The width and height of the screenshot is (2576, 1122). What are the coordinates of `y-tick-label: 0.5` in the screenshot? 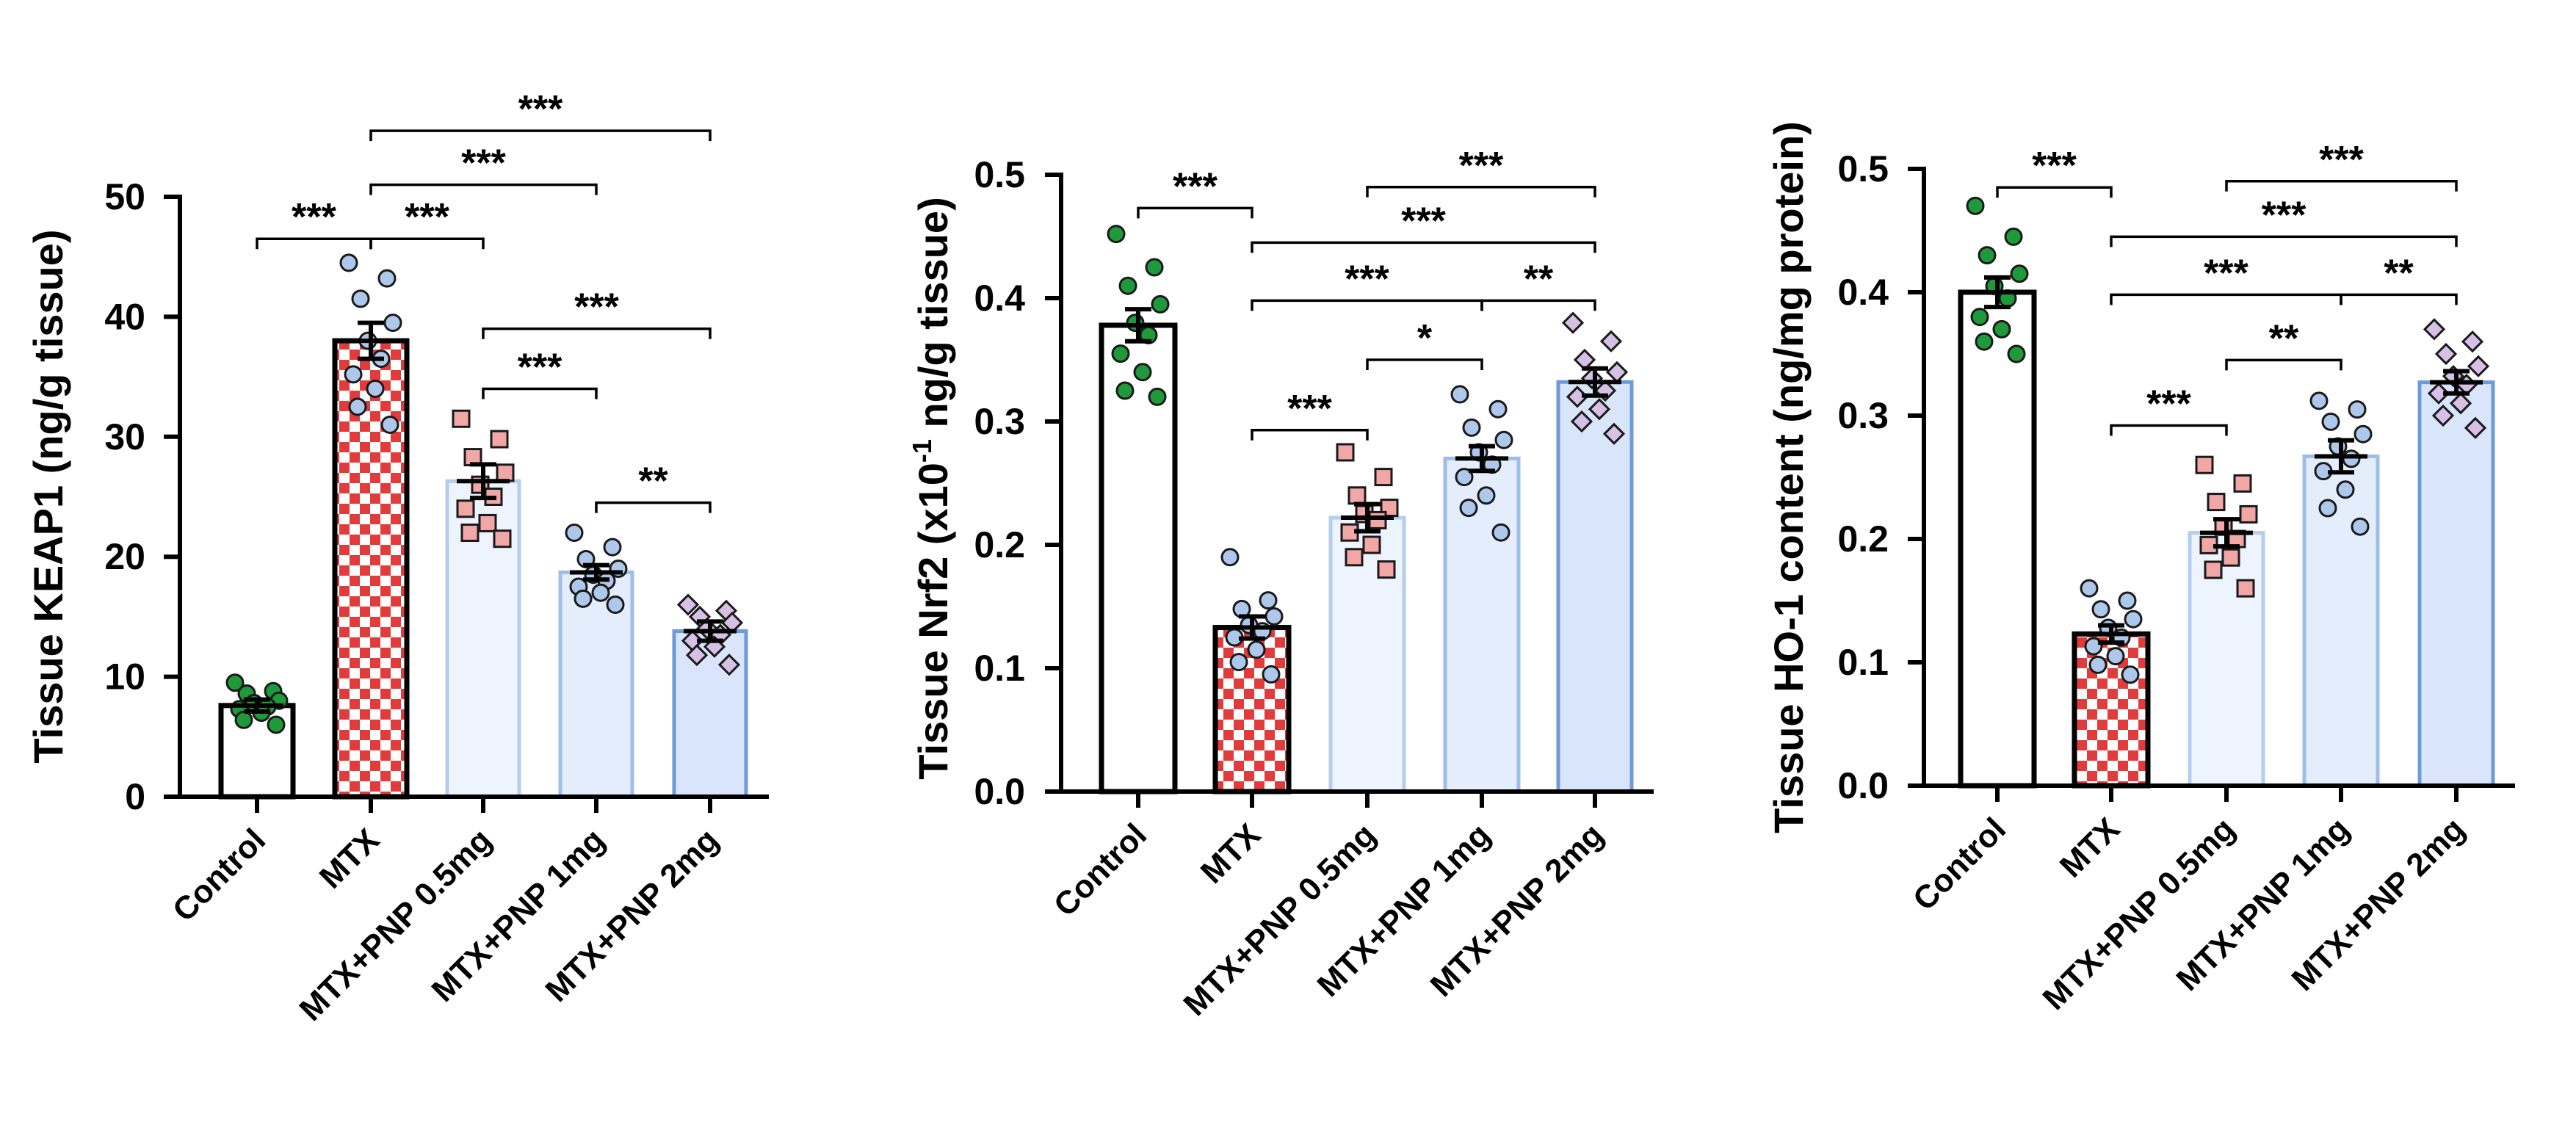 It's located at (1863, 168).